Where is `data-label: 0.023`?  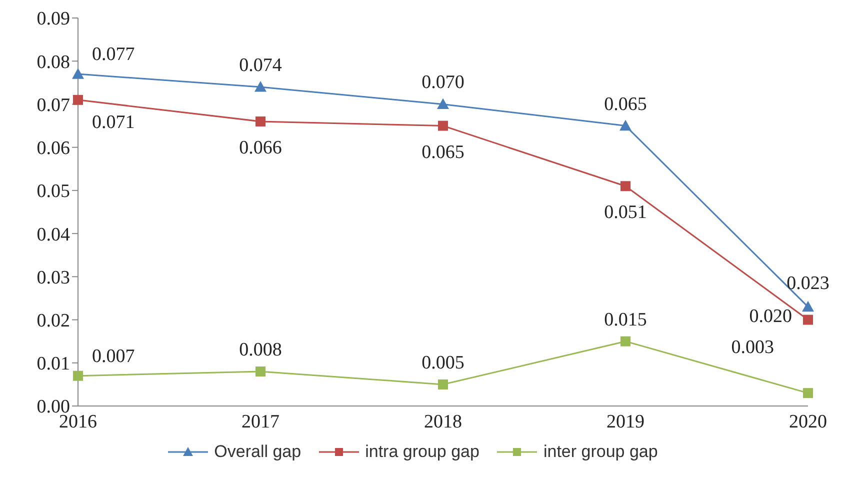 data-label: 0.023 is located at coordinates (808, 283).